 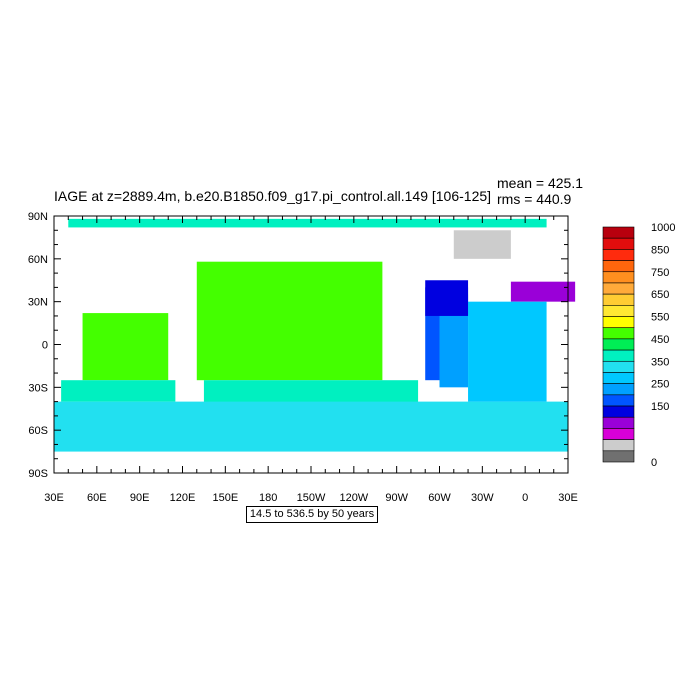 What do you see at coordinates (447, 298) in the screenshot?
I see `region-labrador-sea` at bounding box center [447, 298].